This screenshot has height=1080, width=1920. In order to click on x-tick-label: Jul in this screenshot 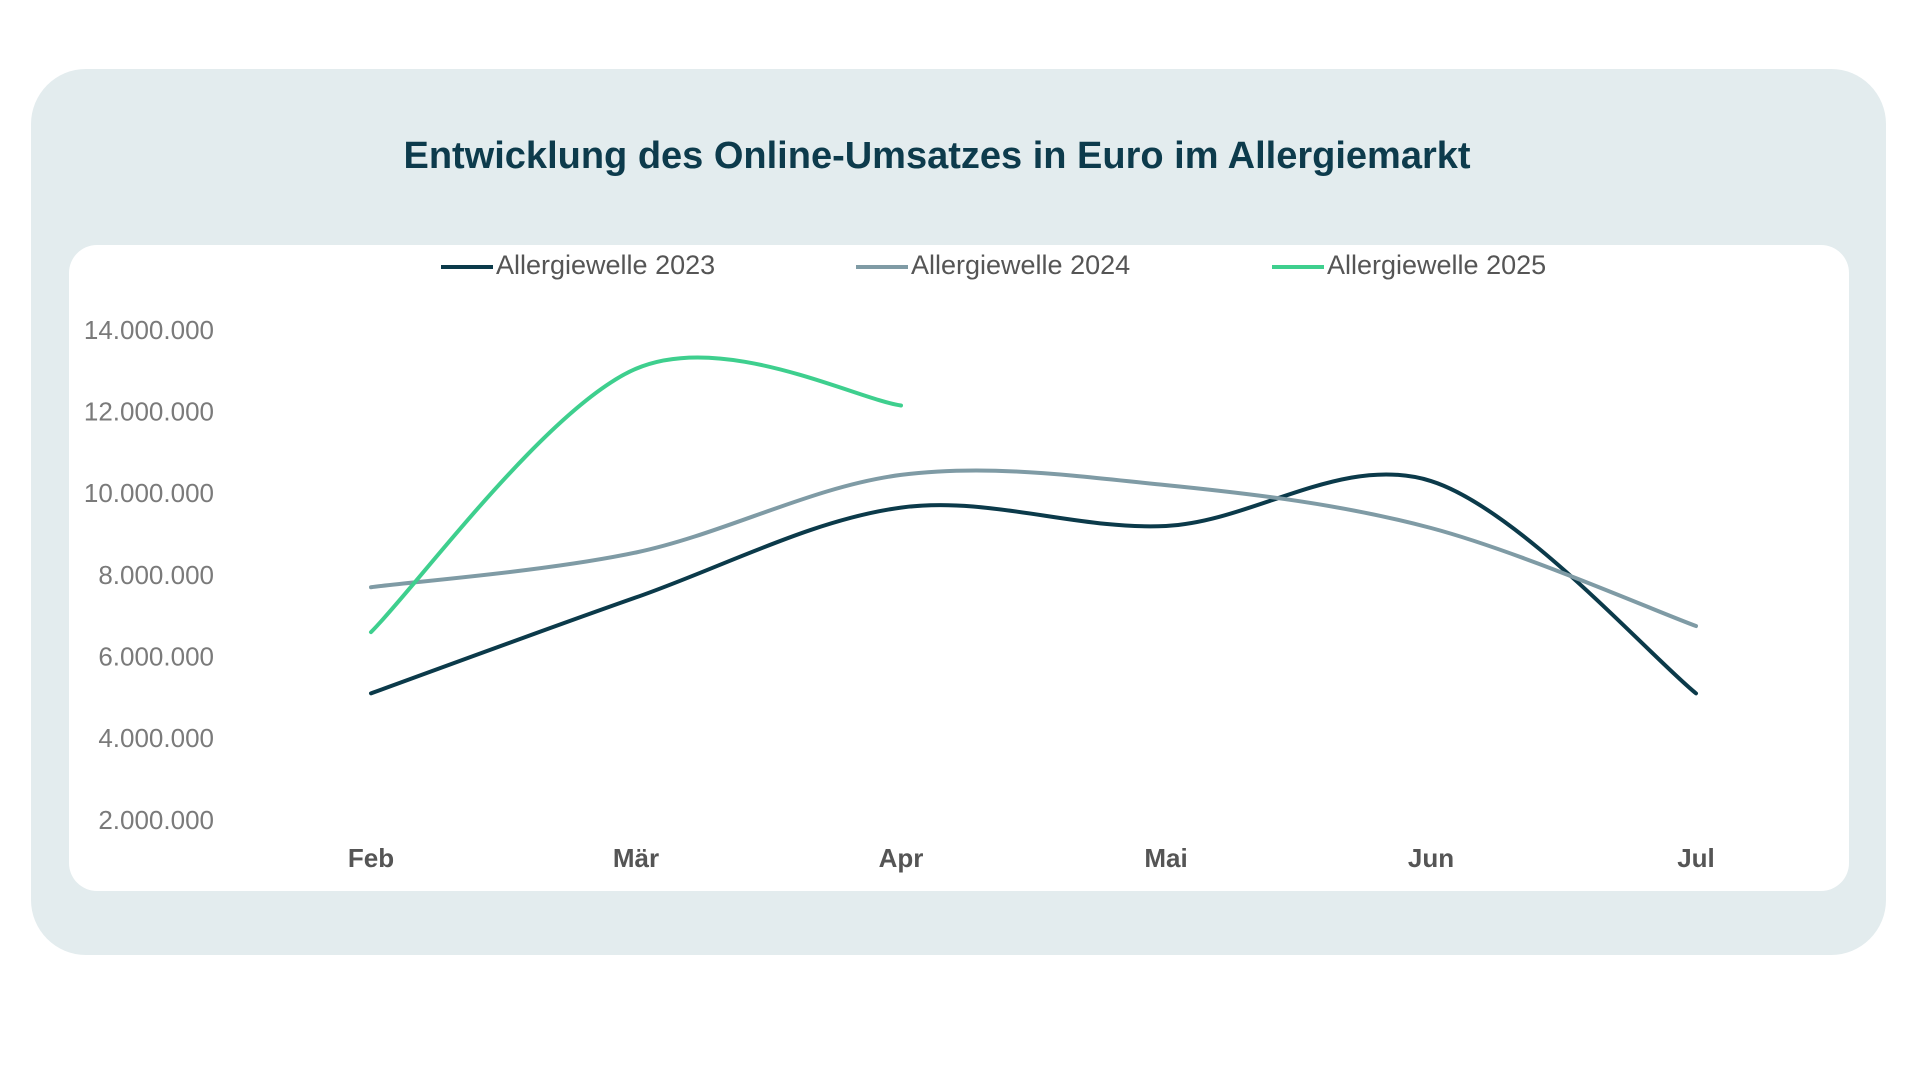, I will do `click(1696, 858)`.